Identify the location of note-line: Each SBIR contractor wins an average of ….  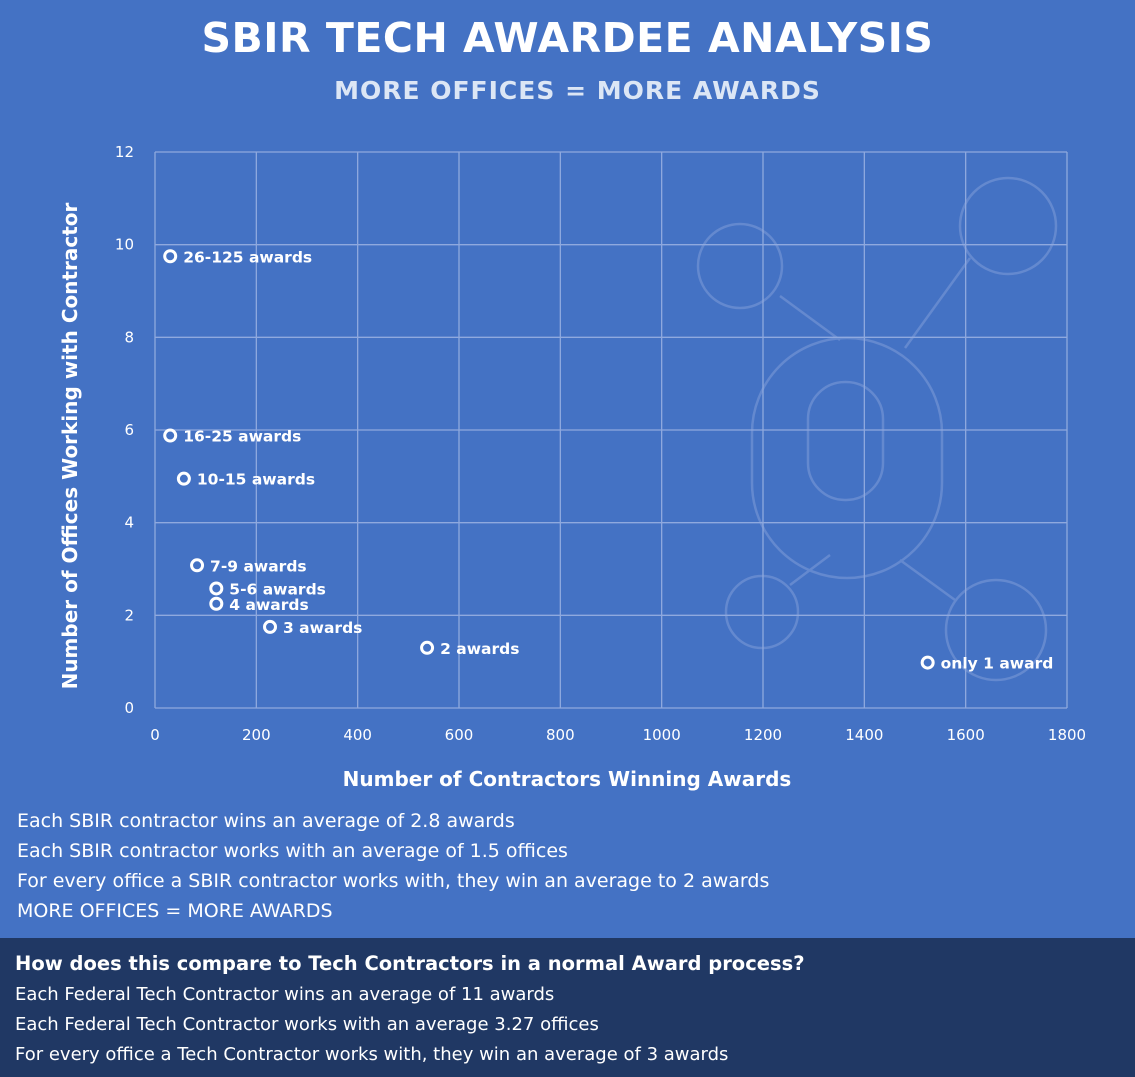
(266, 821).